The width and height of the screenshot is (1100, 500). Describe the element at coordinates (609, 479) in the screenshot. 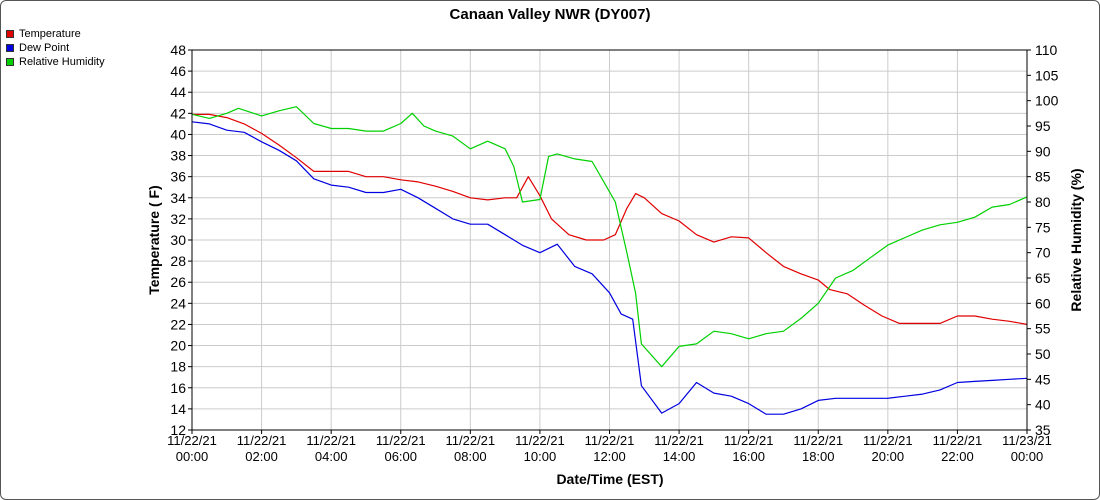

I see `x-axis-label: Date/Time (EST)` at that location.